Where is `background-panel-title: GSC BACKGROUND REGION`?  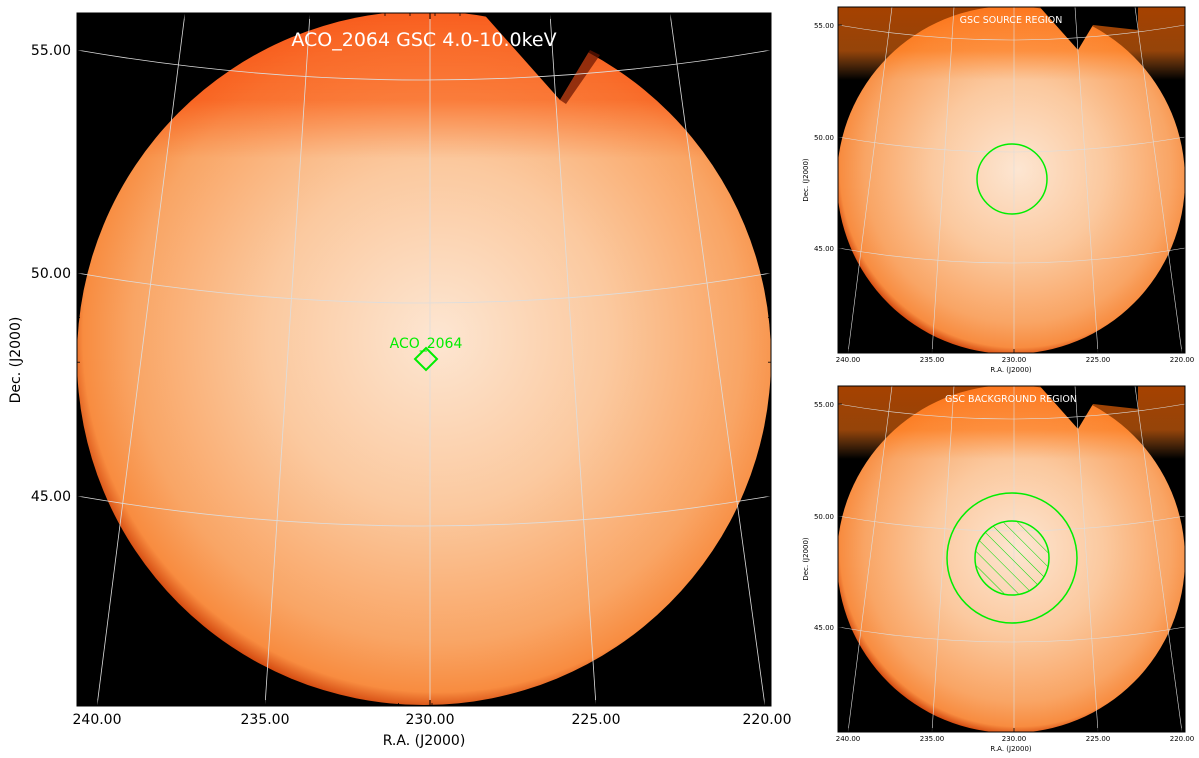
background-panel-title: GSC BACKGROUND REGION is located at coordinates (1011, 399).